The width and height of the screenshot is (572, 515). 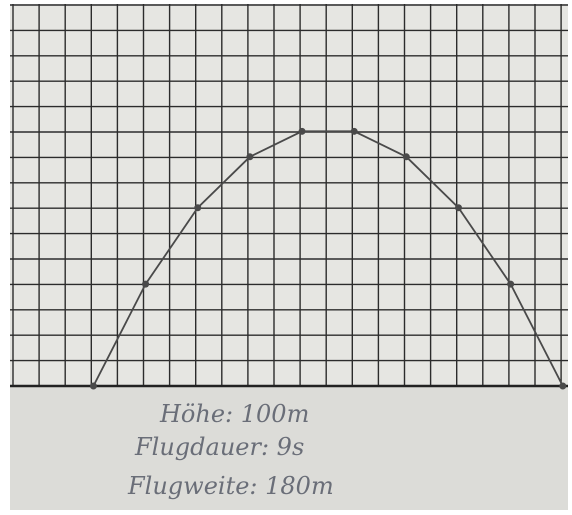 What do you see at coordinates (219, 447) in the screenshot?
I see `note: Flugdauer: 9s` at bounding box center [219, 447].